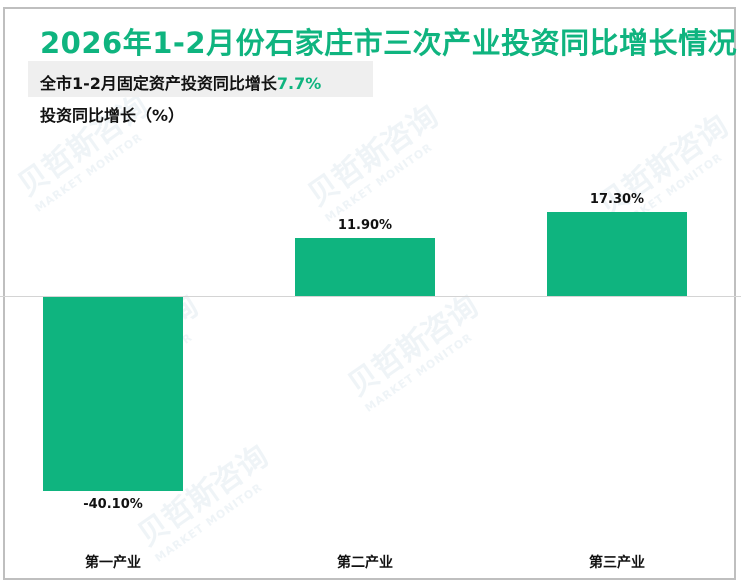 The height and width of the screenshot is (586, 741). I want to click on data-label: 17.30%, so click(617, 200).